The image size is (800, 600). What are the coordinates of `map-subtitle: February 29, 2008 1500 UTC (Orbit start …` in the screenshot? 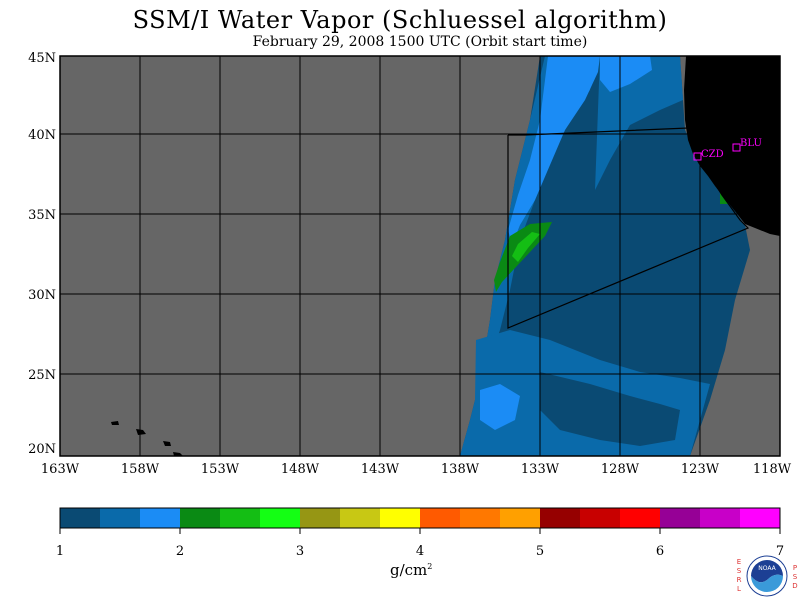 It's located at (420, 42).